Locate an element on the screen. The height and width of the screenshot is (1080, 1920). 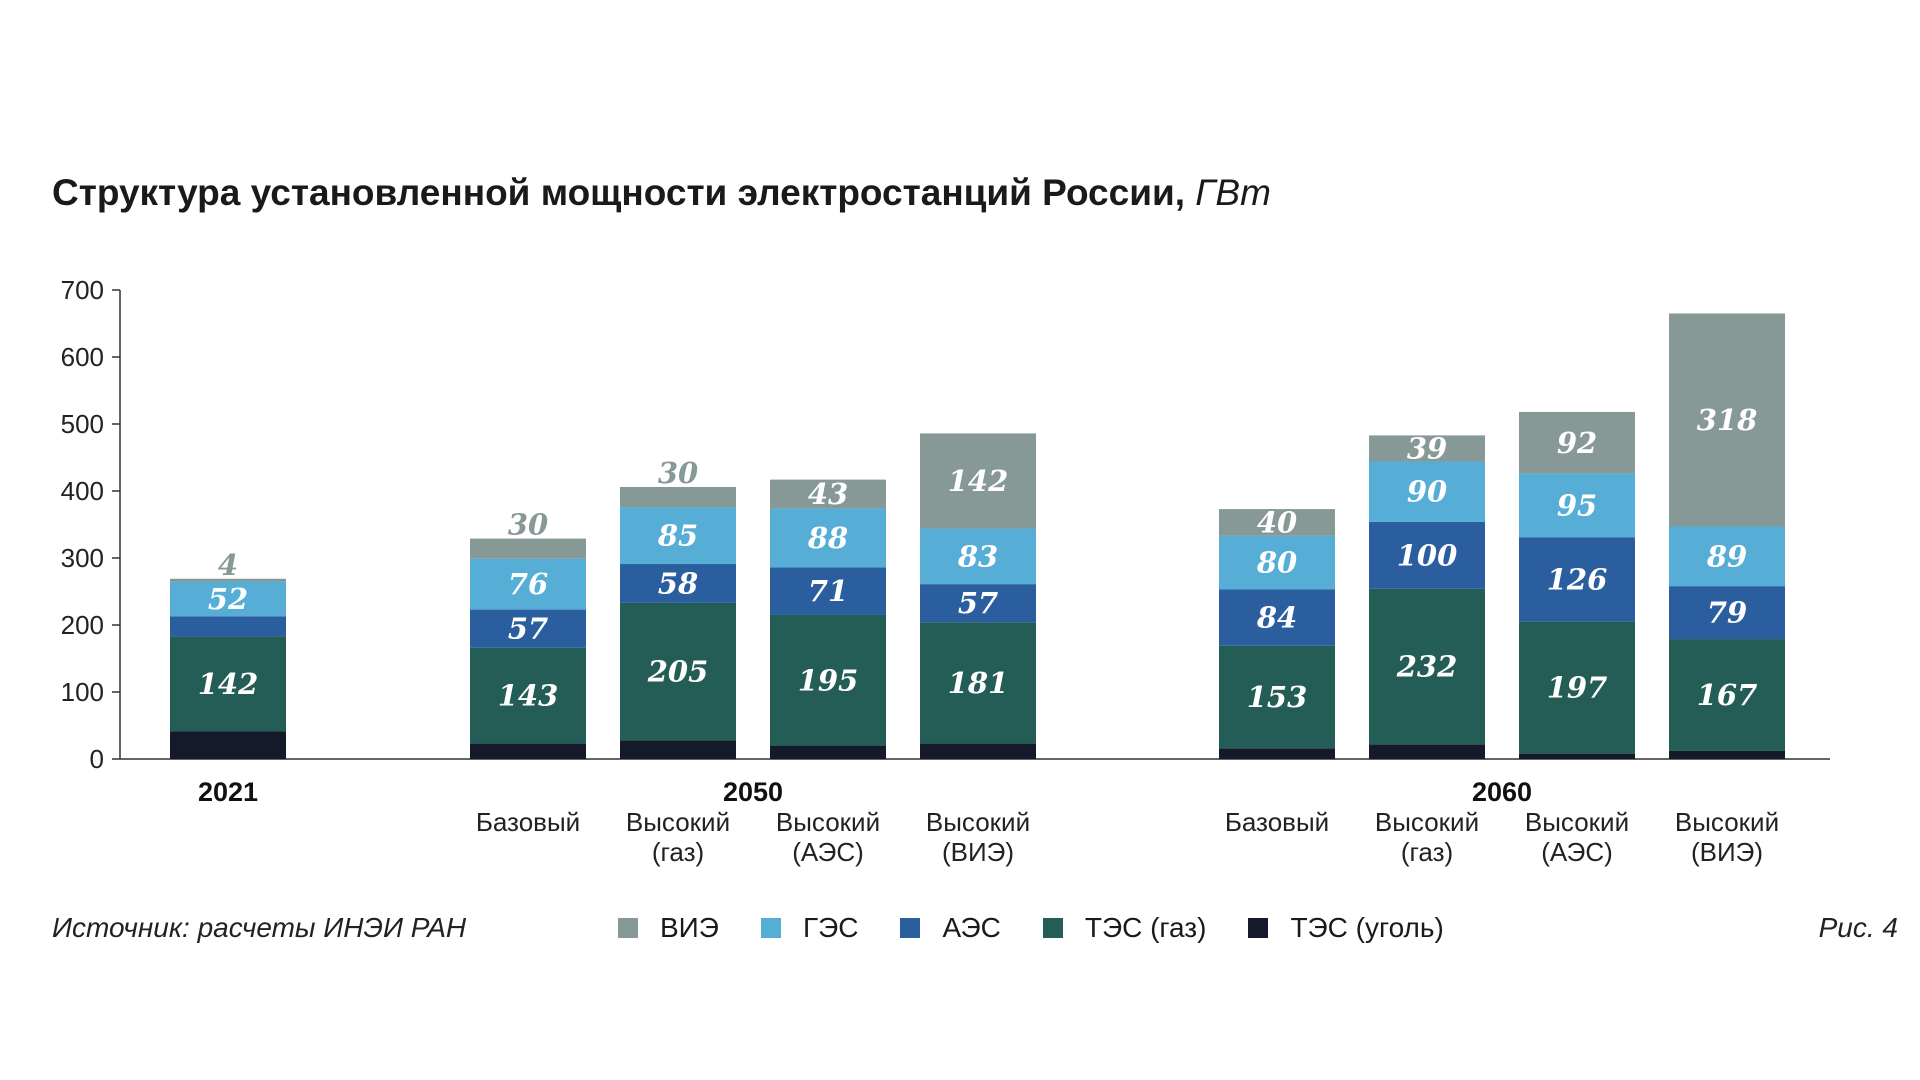
category-label: Базовый is located at coordinates (1277, 822).